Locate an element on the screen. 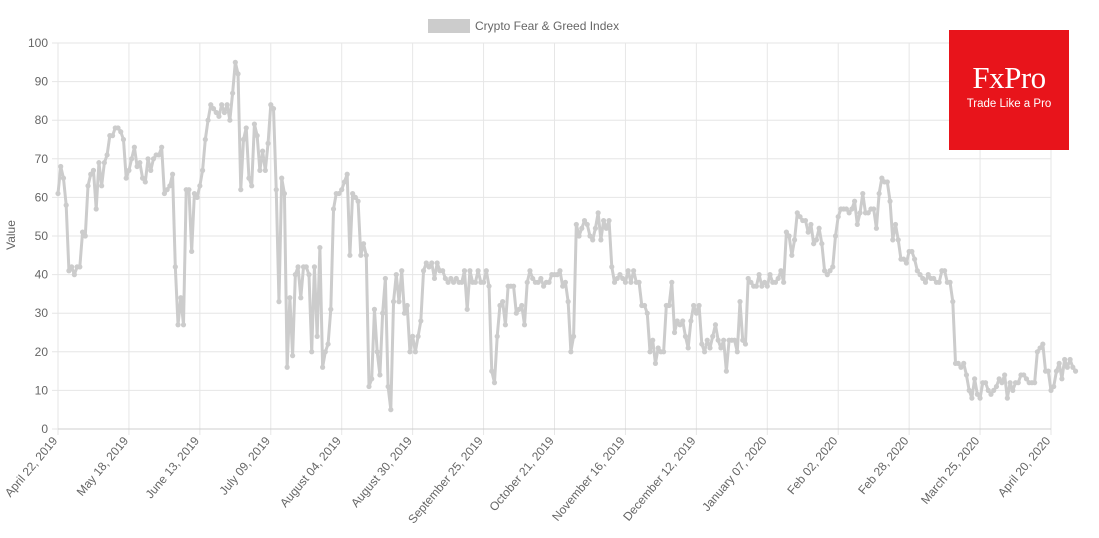  y-tick-label: 100 is located at coordinates (38, 43).